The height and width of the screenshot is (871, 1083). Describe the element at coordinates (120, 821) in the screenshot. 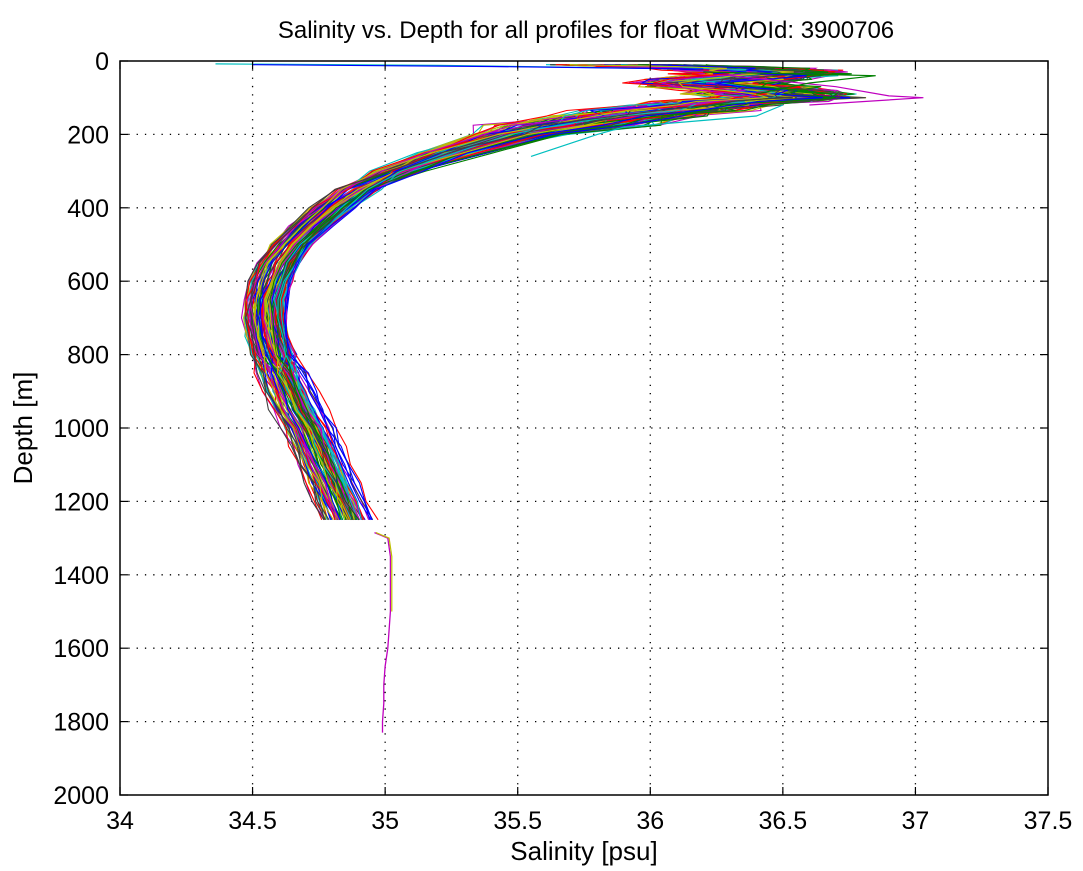

I see `x-tick-label: 34` at that location.